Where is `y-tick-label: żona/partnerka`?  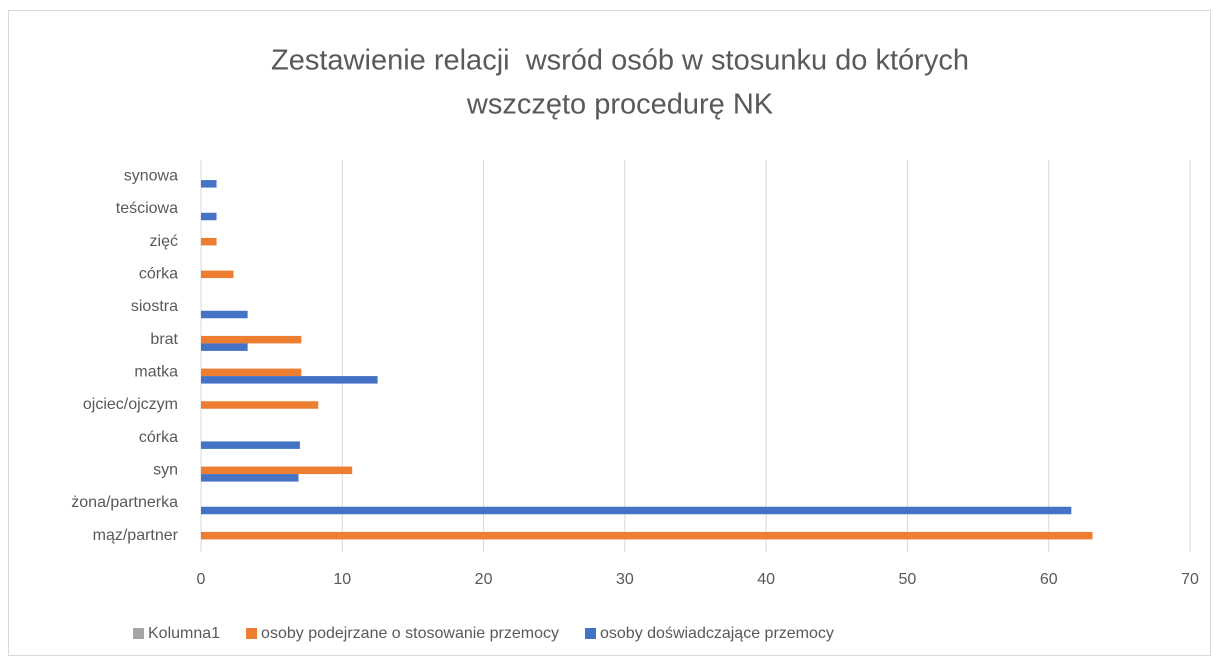 y-tick-label: żona/partnerka is located at coordinates (124, 502).